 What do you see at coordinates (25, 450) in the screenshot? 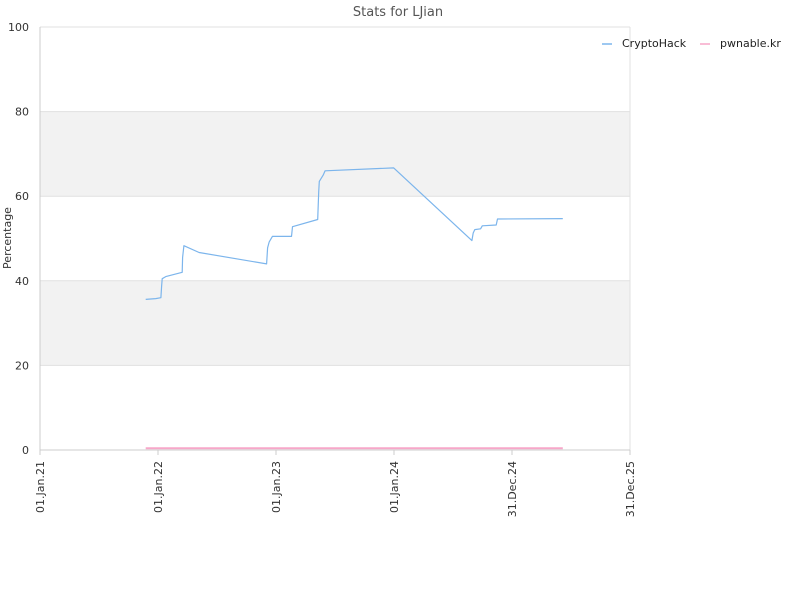
I see `y-tick-label: 0` at bounding box center [25, 450].